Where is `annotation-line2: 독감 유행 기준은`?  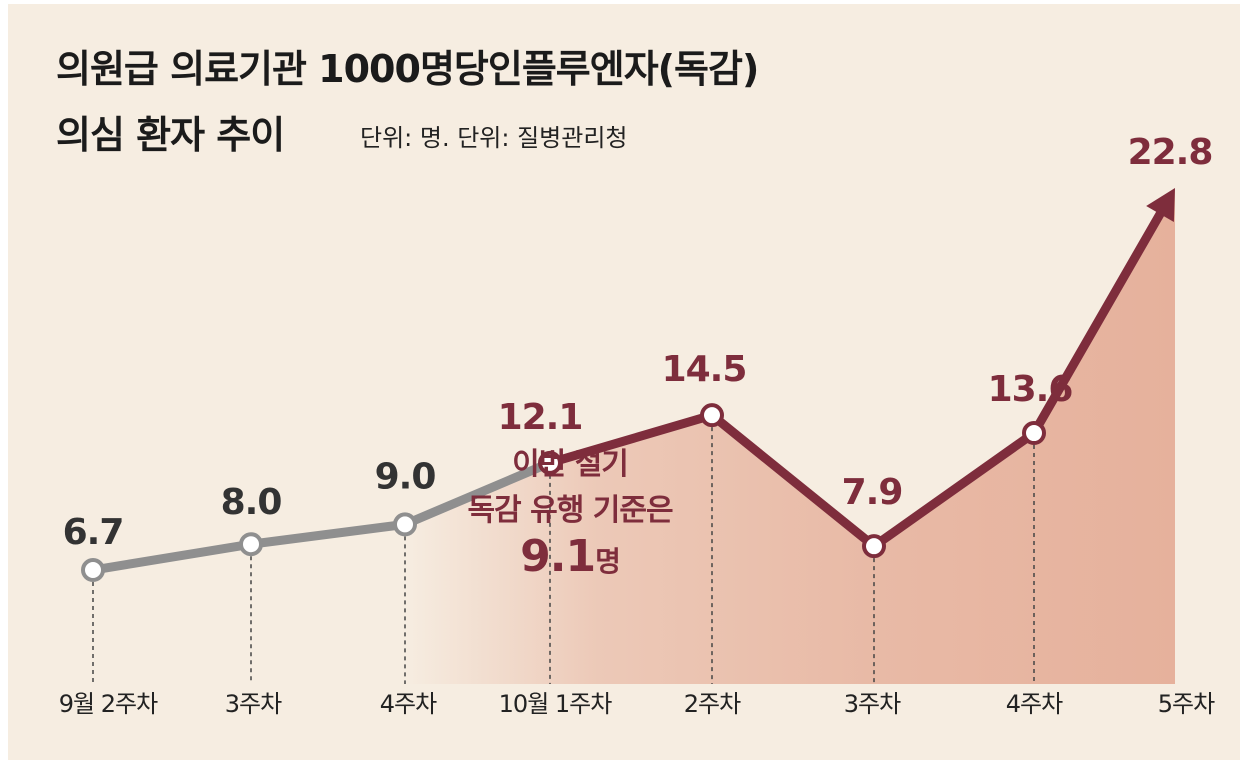 annotation-line2: 독감 유행 기준은 is located at coordinates (570, 510).